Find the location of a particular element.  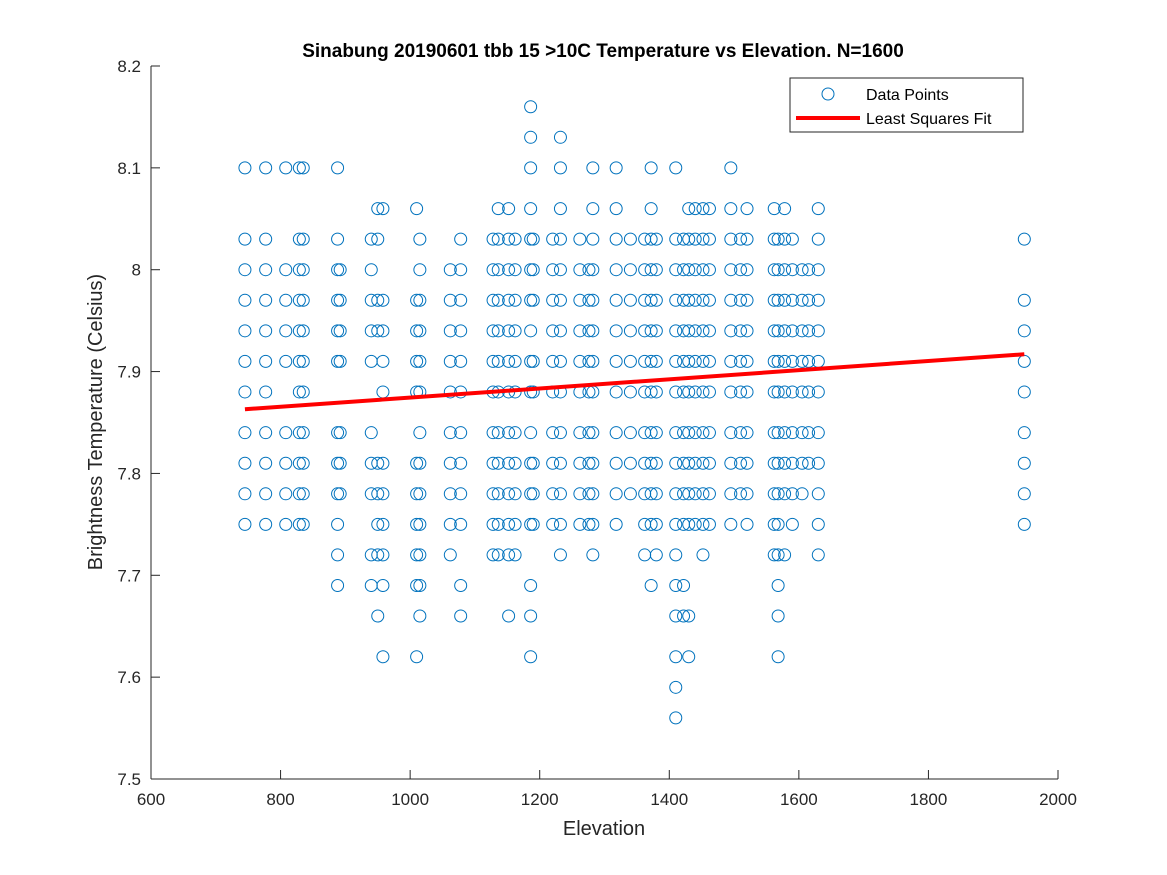

x-tick-label: 1200 is located at coordinates (540, 799).